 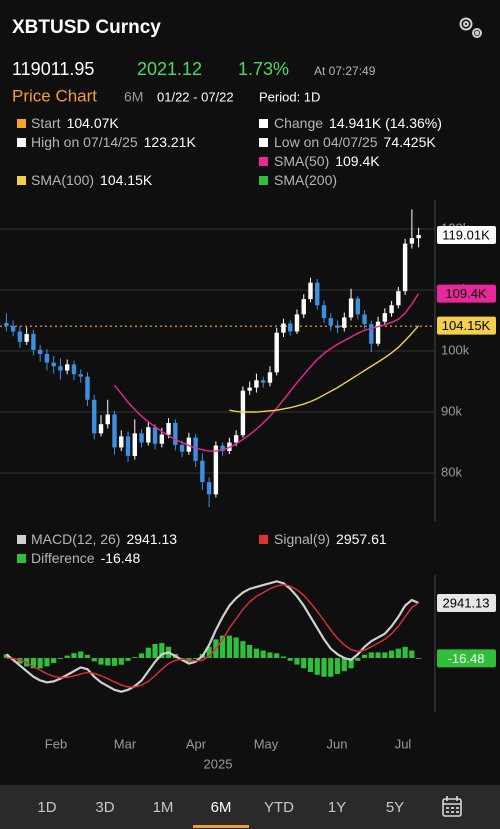 I want to click on legend-entry: SMA(100) 104.15K, so click(x=92, y=180).